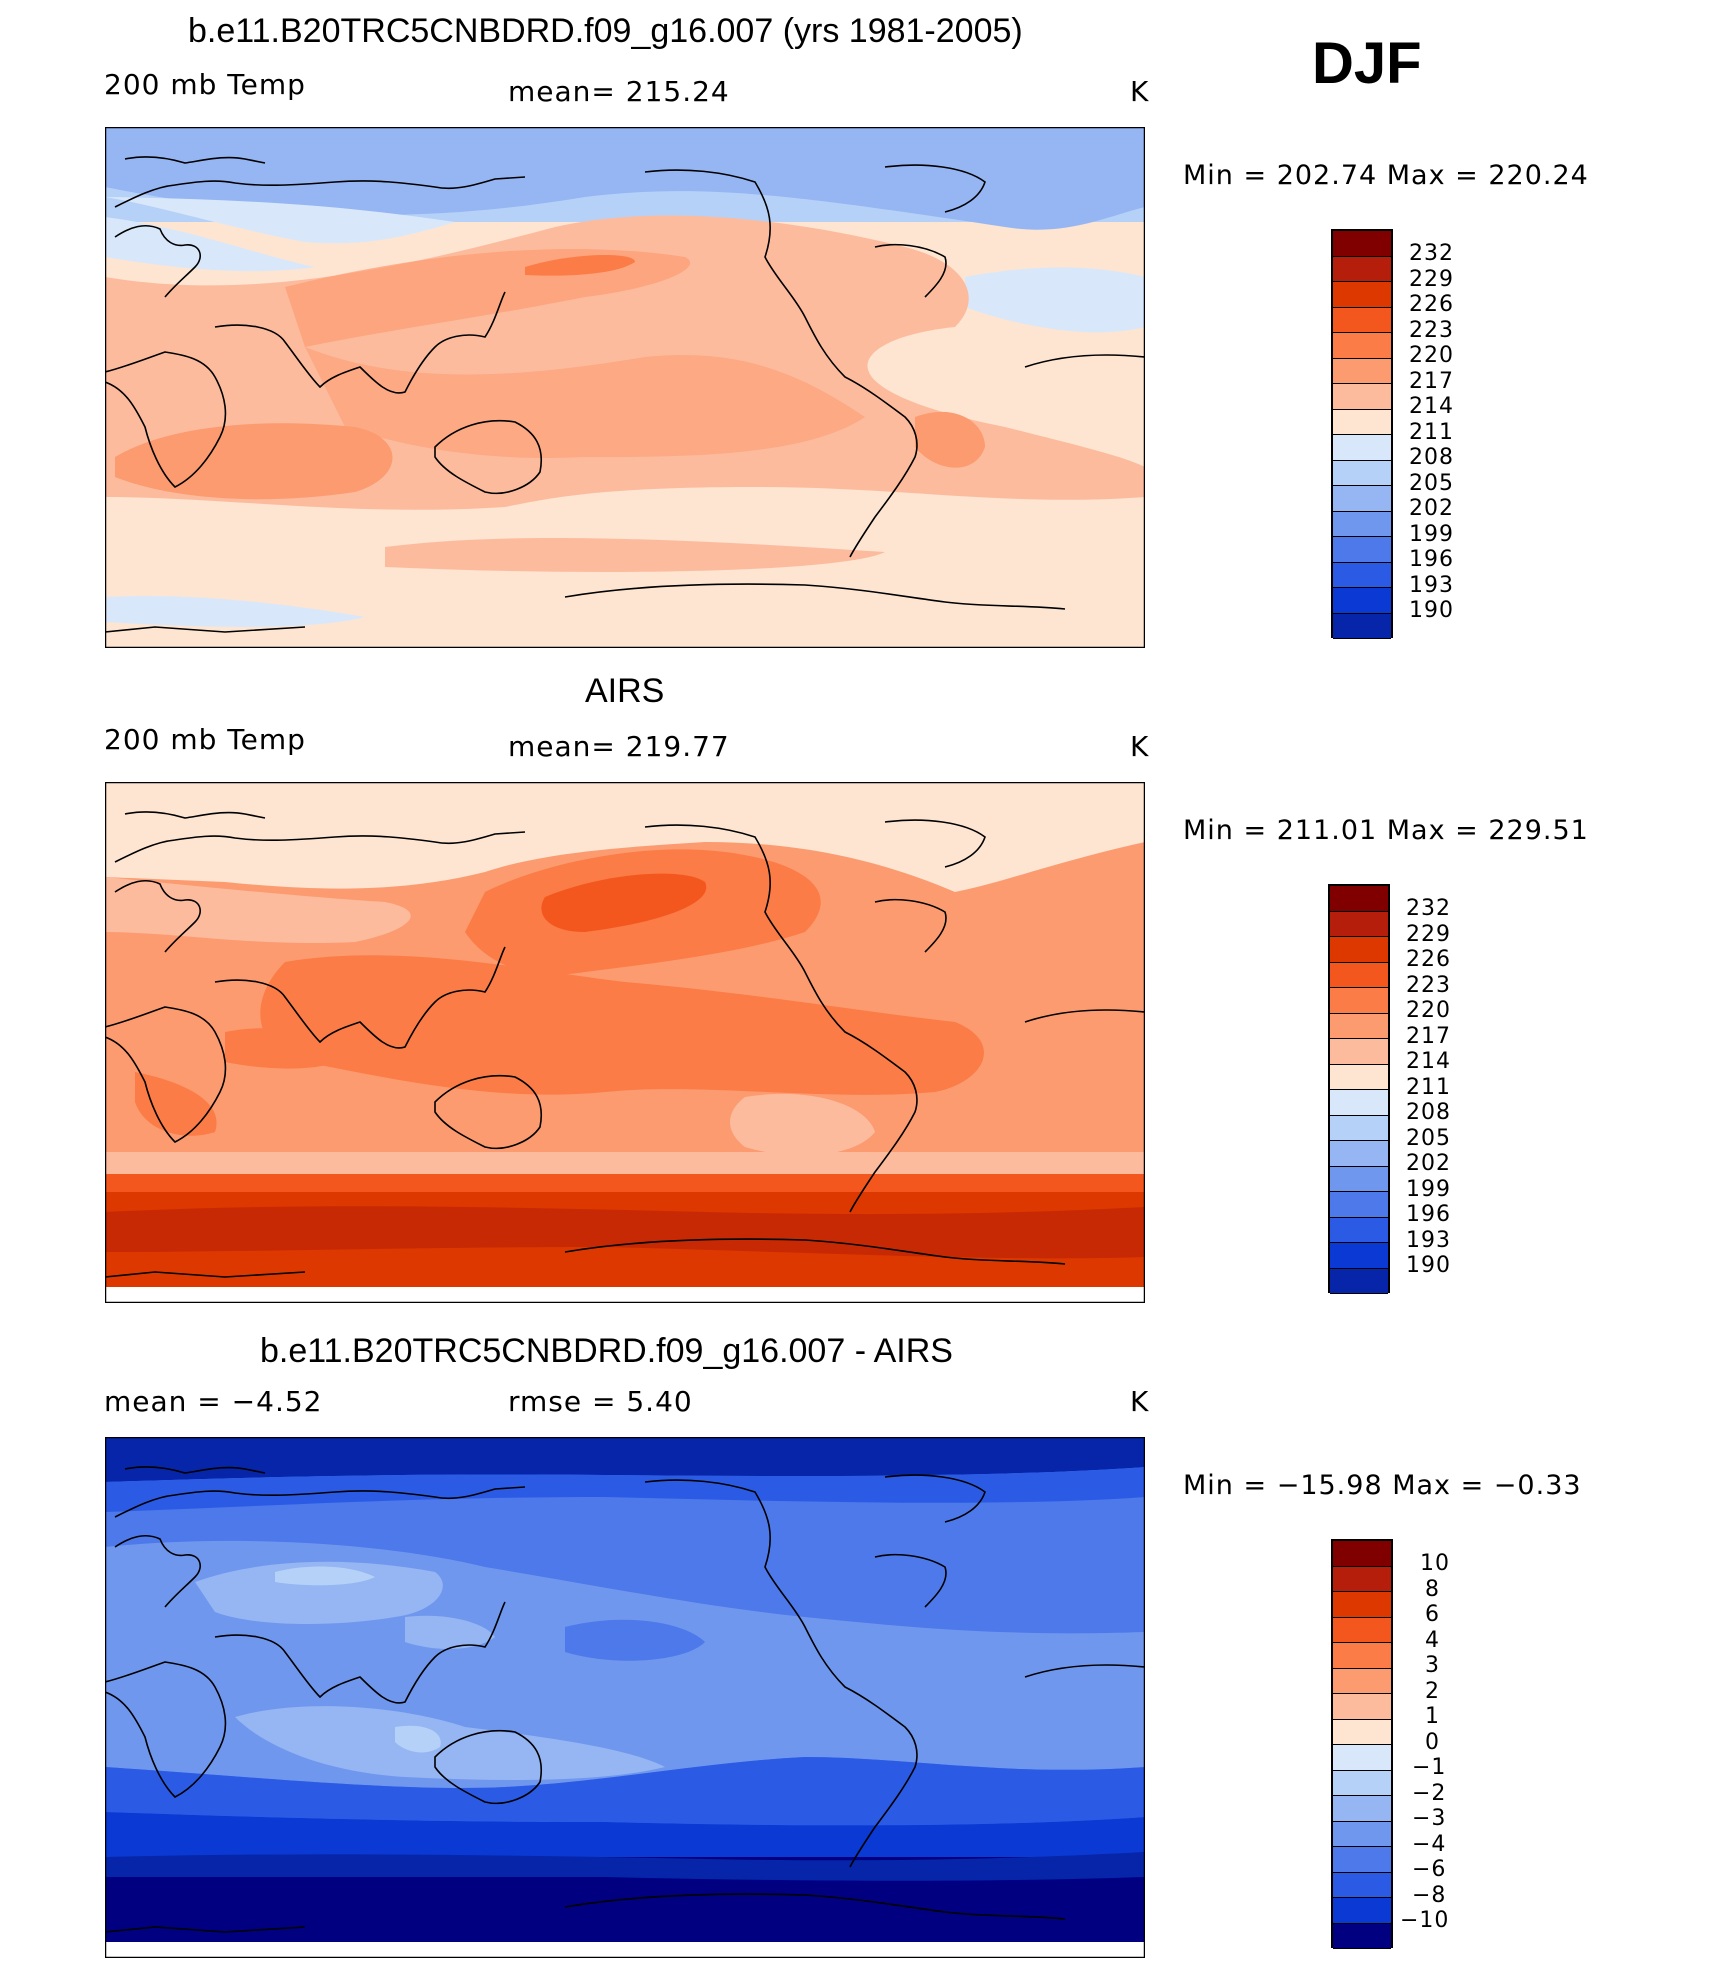 Image resolution: width=1710 pixels, height=1969 pixels. I want to click on panel2-mean-label: mean= 219.77, so click(619, 746).